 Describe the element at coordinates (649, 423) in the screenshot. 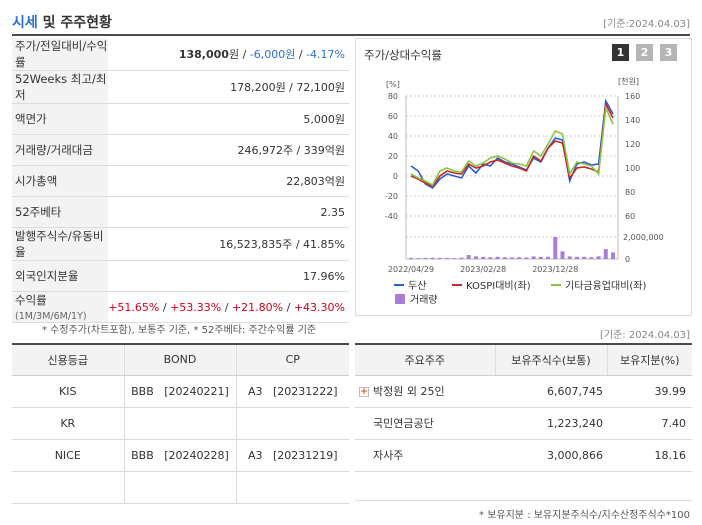

I see `ratio-cell: 7.40` at that location.